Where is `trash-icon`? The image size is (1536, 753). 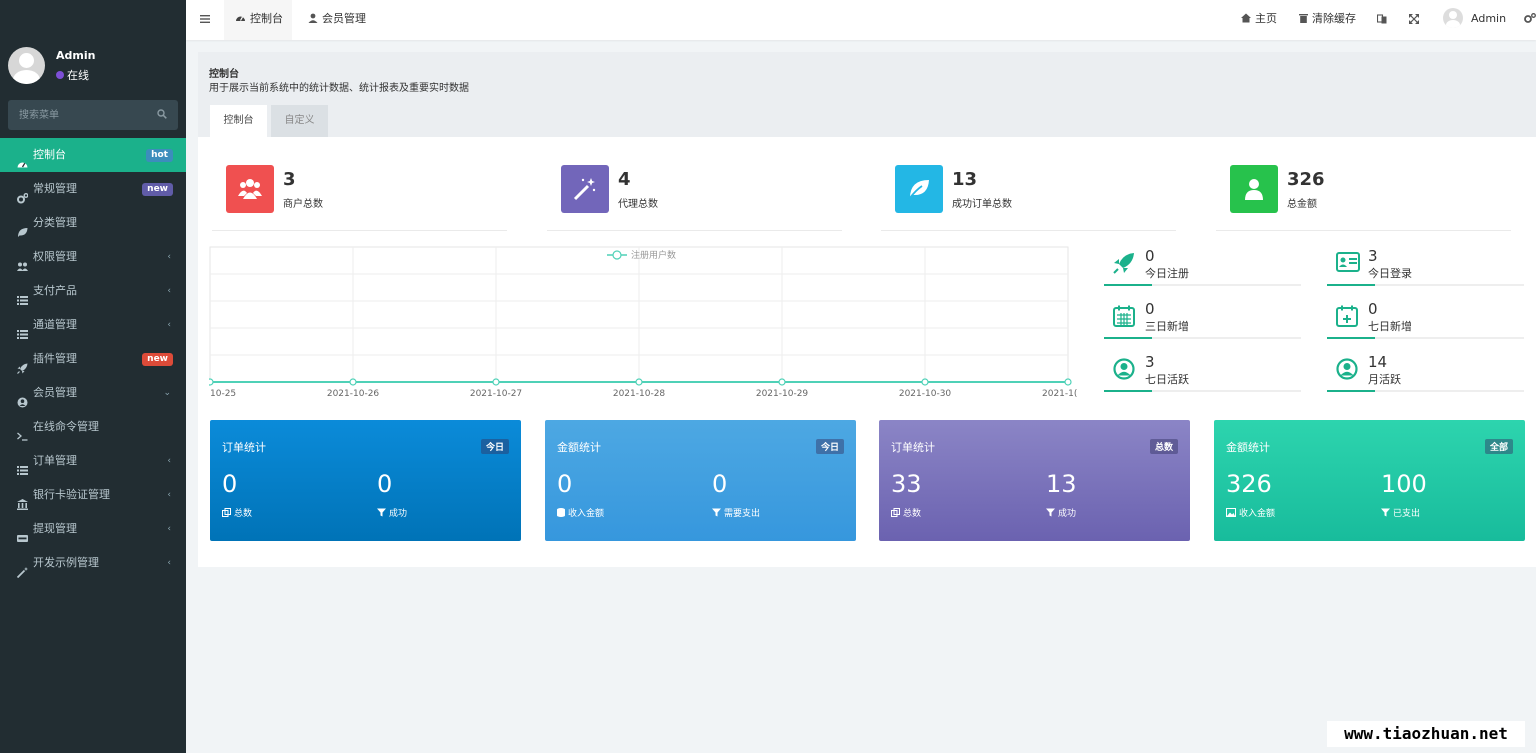 trash-icon is located at coordinates (1303, 18).